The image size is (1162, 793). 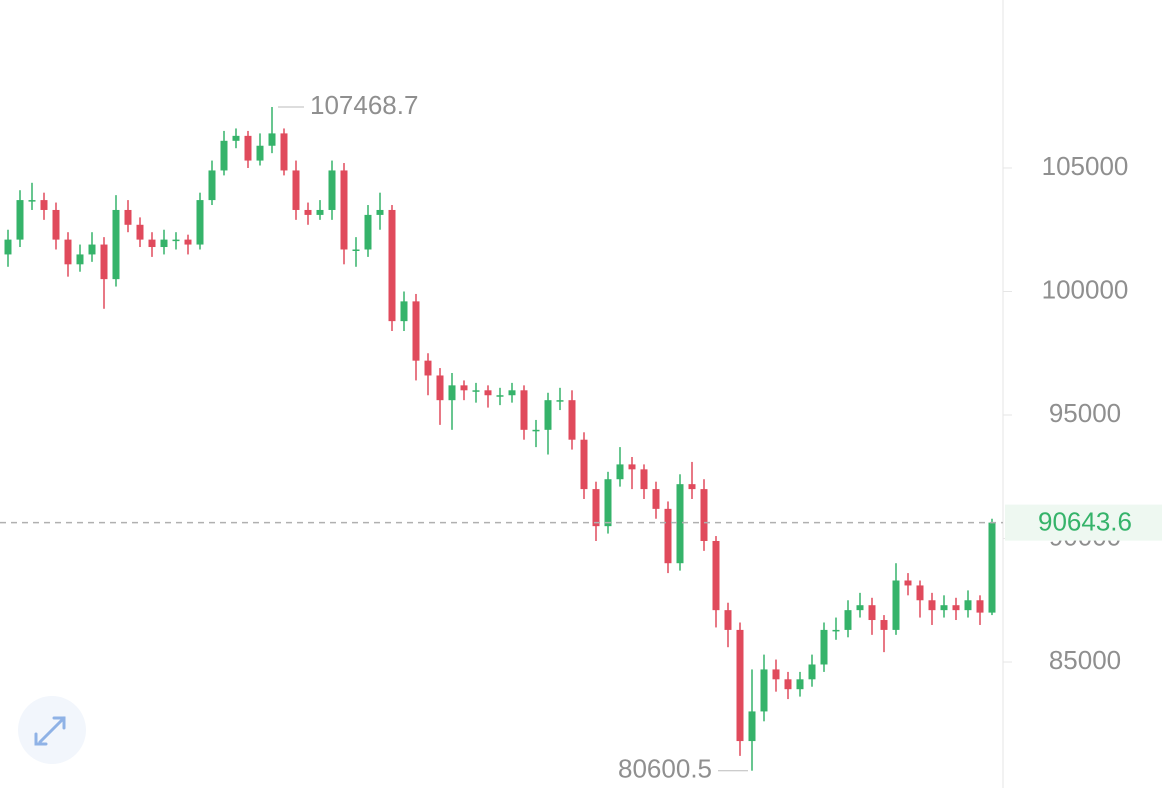 What do you see at coordinates (665, 769) in the screenshot?
I see `min-label: 80600.5` at bounding box center [665, 769].